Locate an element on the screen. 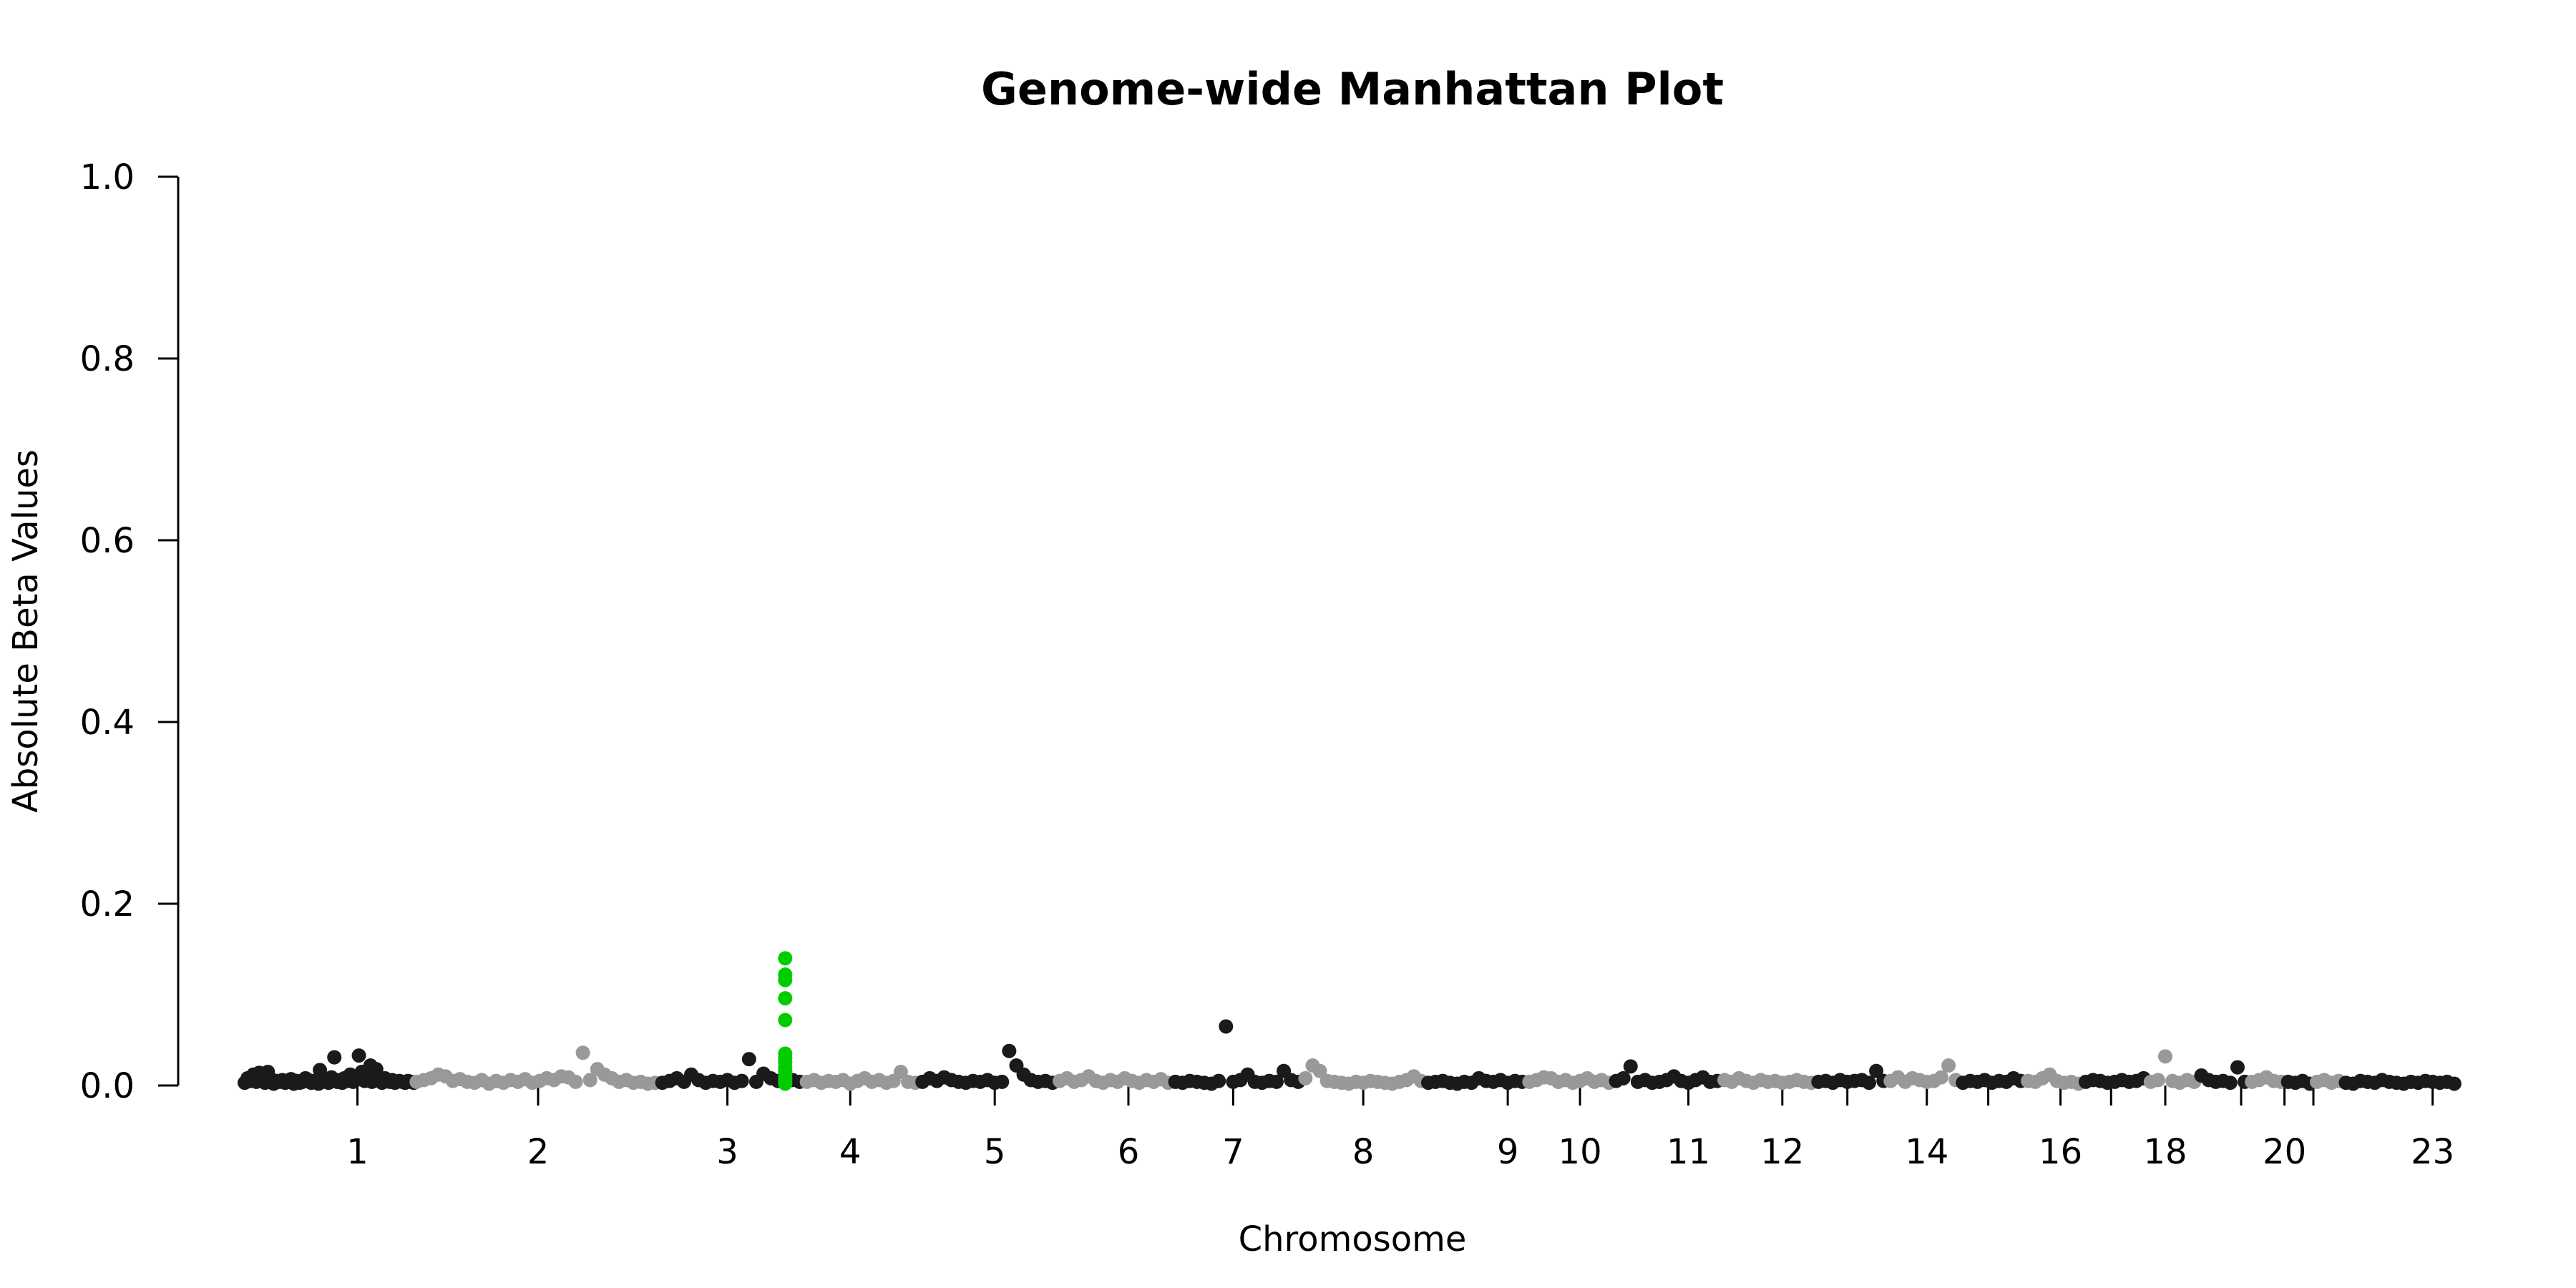 This screenshot has height=1288, width=2576. y-tick-label: 0.4 is located at coordinates (107, 723).